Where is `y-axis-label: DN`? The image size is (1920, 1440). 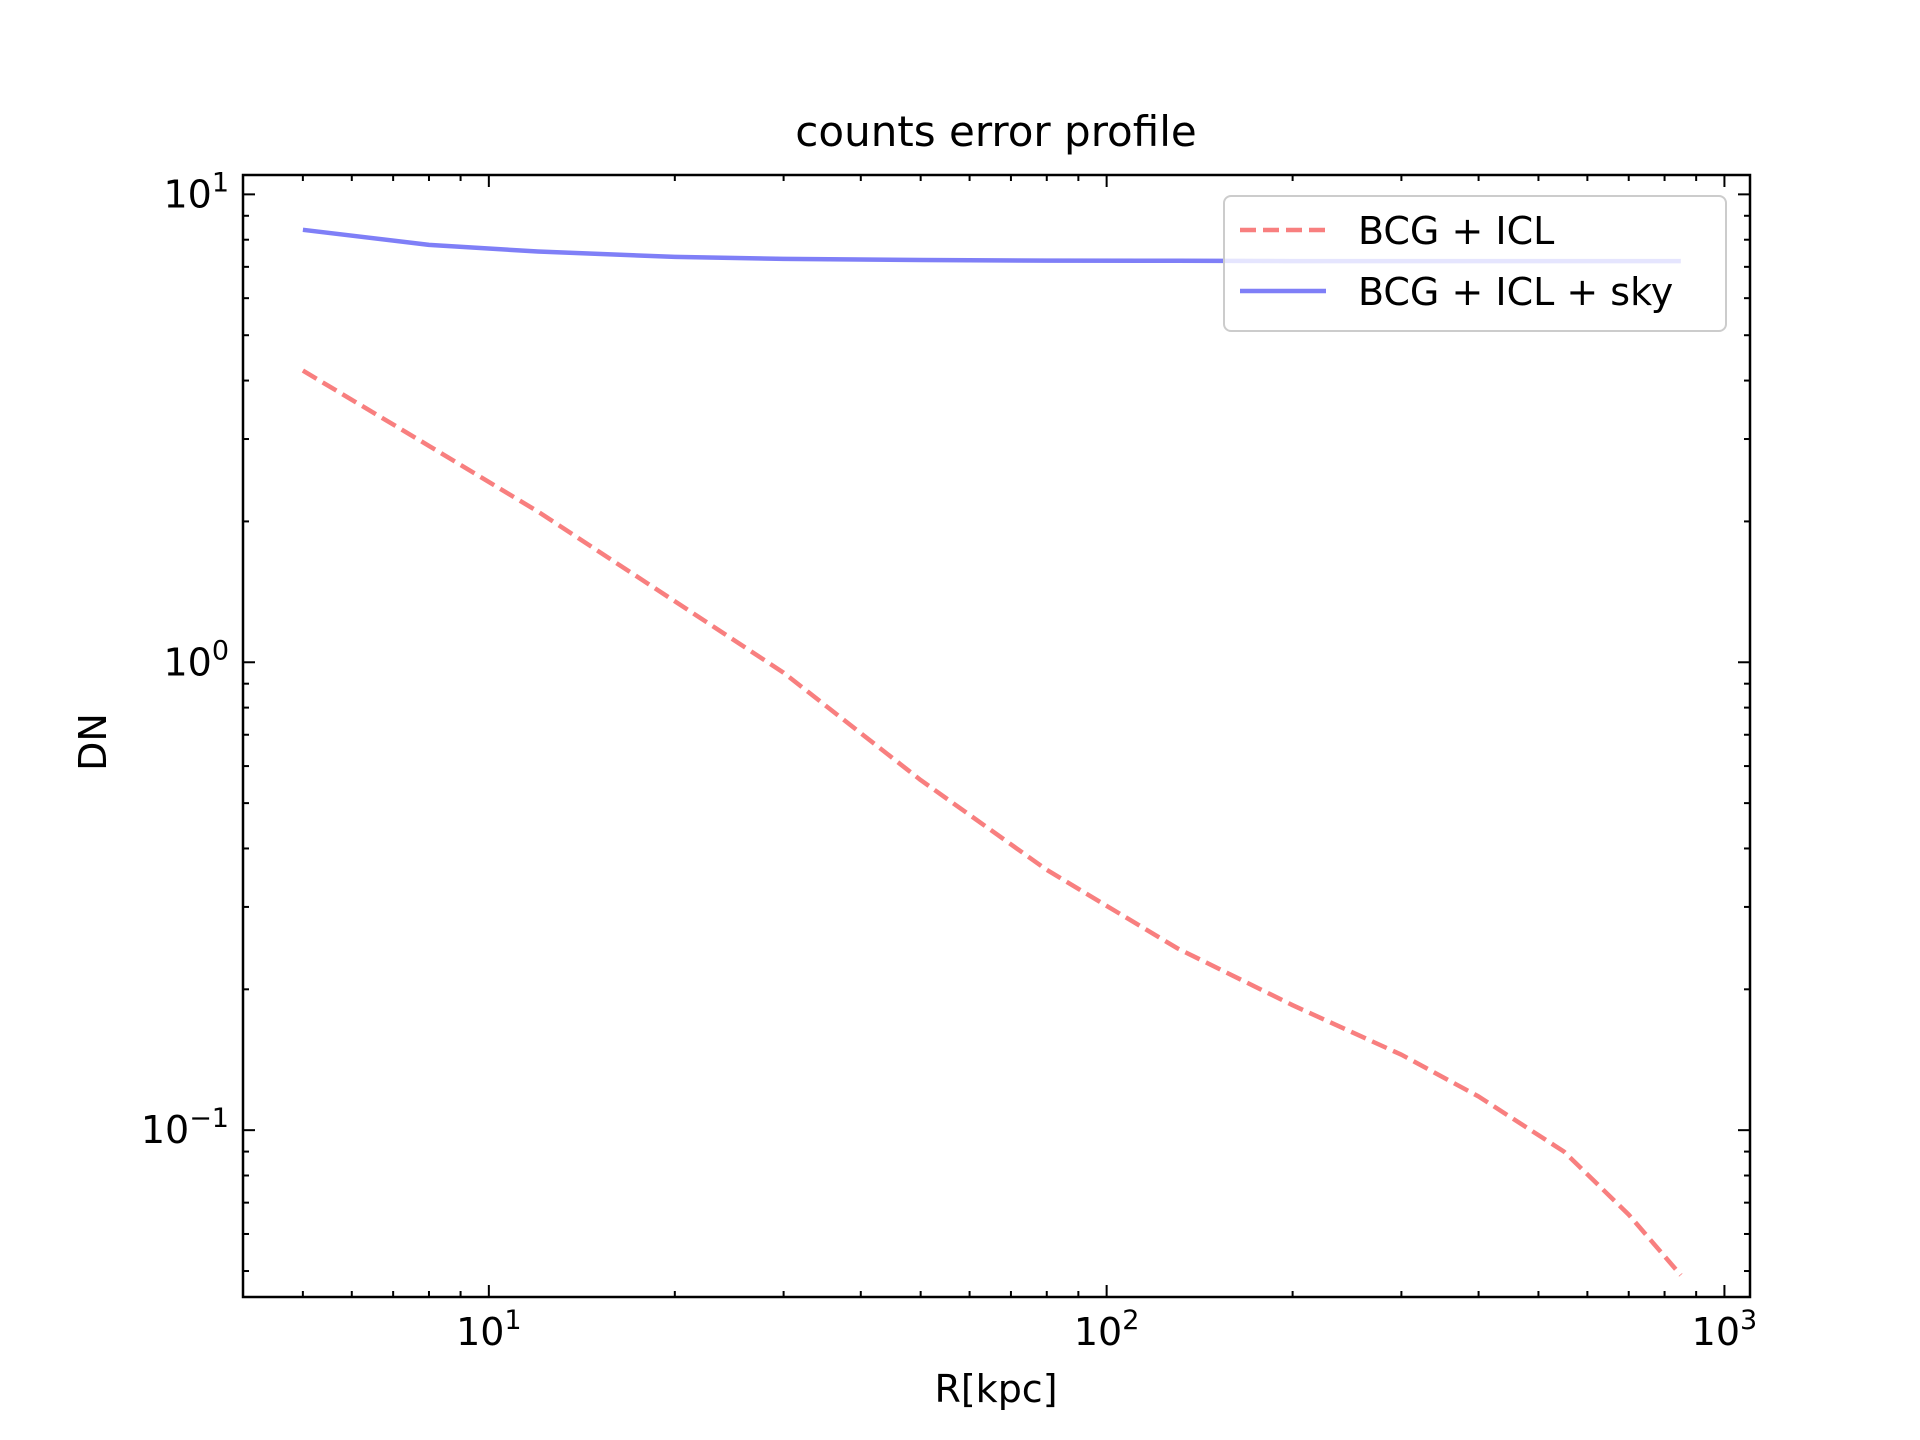 y-axis-label: DN is located at coordinates (93, 742).